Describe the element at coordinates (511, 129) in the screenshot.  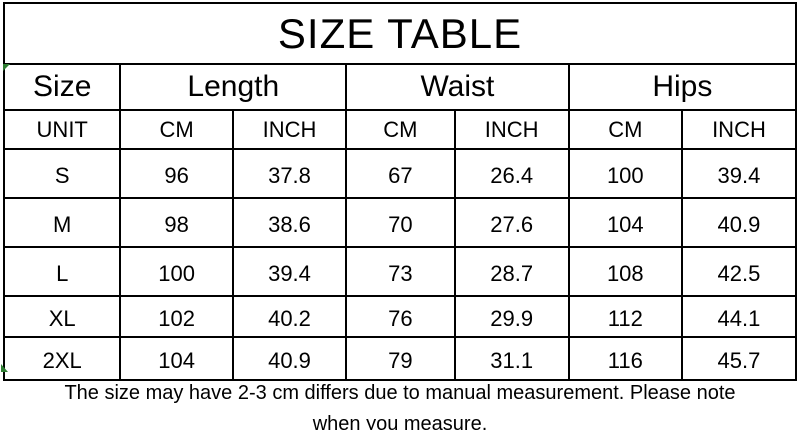
I see `waist-inch-header: INCH` at that location.